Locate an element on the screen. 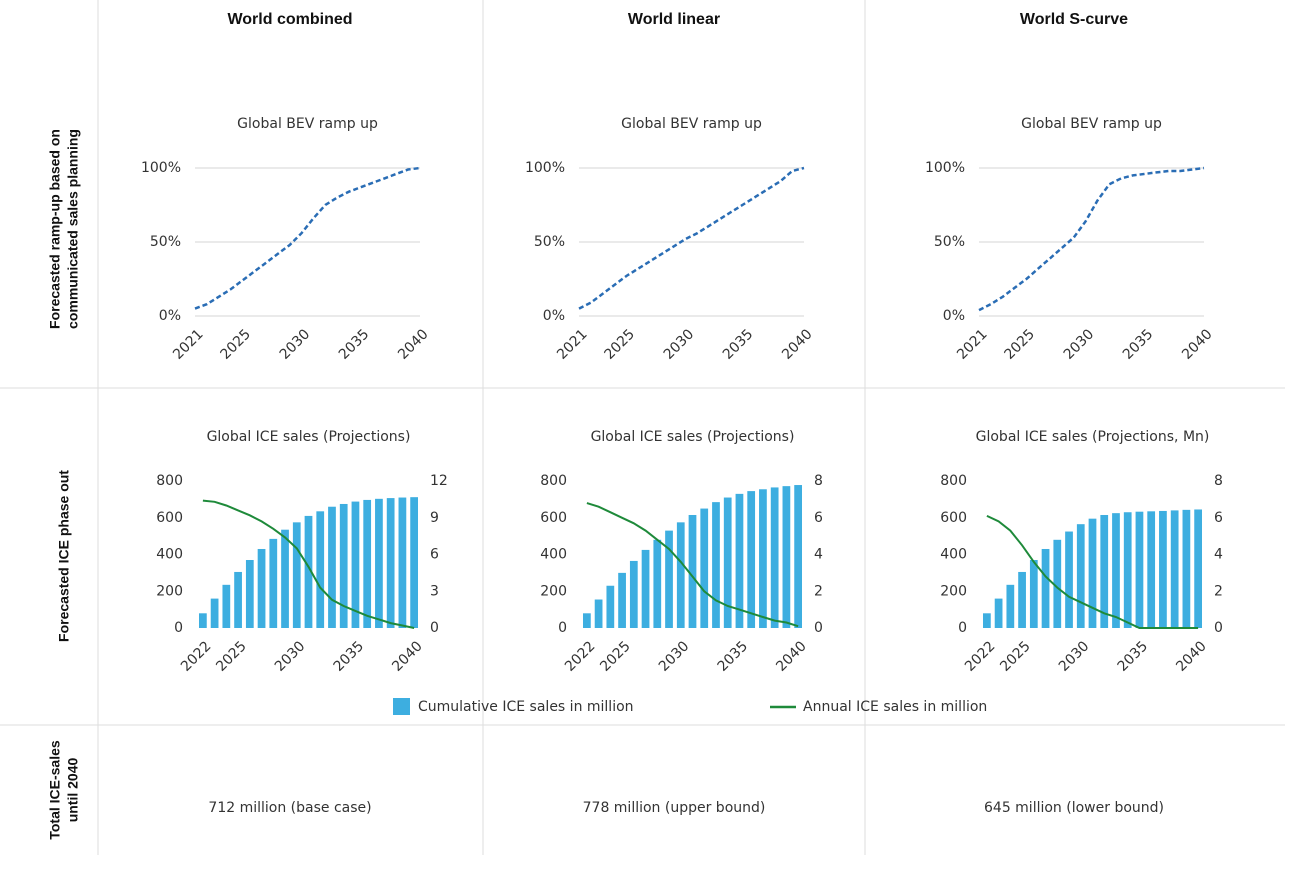 This screenshot has width=1290, height=870. column-header: World combined is located at coordinates (289, 19).